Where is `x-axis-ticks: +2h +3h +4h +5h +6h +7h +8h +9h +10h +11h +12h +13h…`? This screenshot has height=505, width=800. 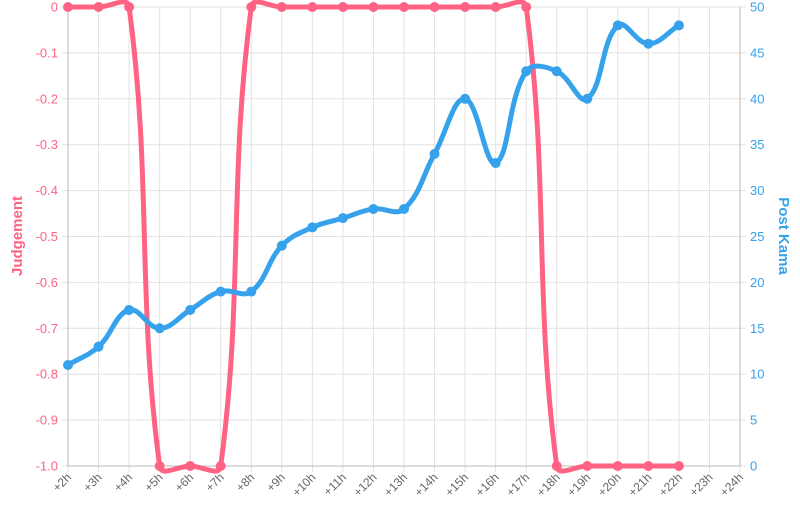
x-axis-ticks: +2h +3h +4h +5h +6h +7h +8h +9h +10h +11h +12h +13h… is located at coordinates (398, 484).